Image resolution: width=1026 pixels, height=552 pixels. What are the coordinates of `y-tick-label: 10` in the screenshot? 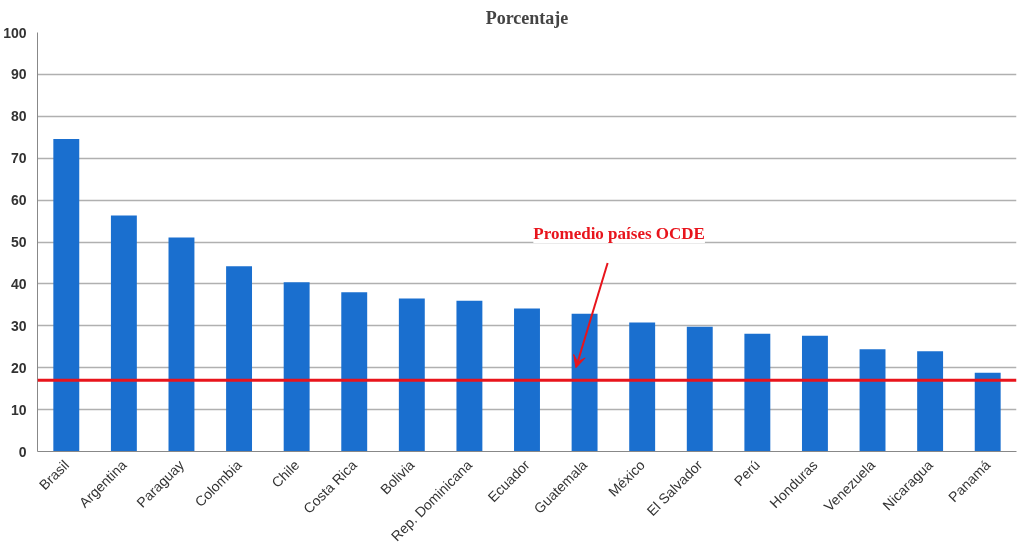 It's located at (18, 409).